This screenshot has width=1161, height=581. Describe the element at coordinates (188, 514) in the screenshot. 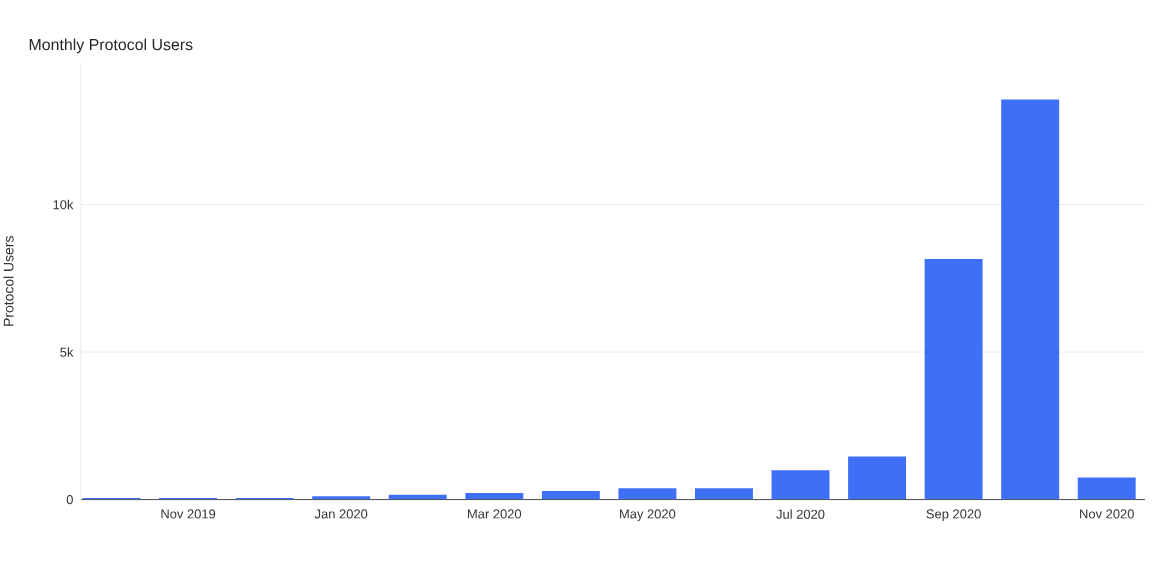

I see `x-tick-label: Nov 2019` at that location.